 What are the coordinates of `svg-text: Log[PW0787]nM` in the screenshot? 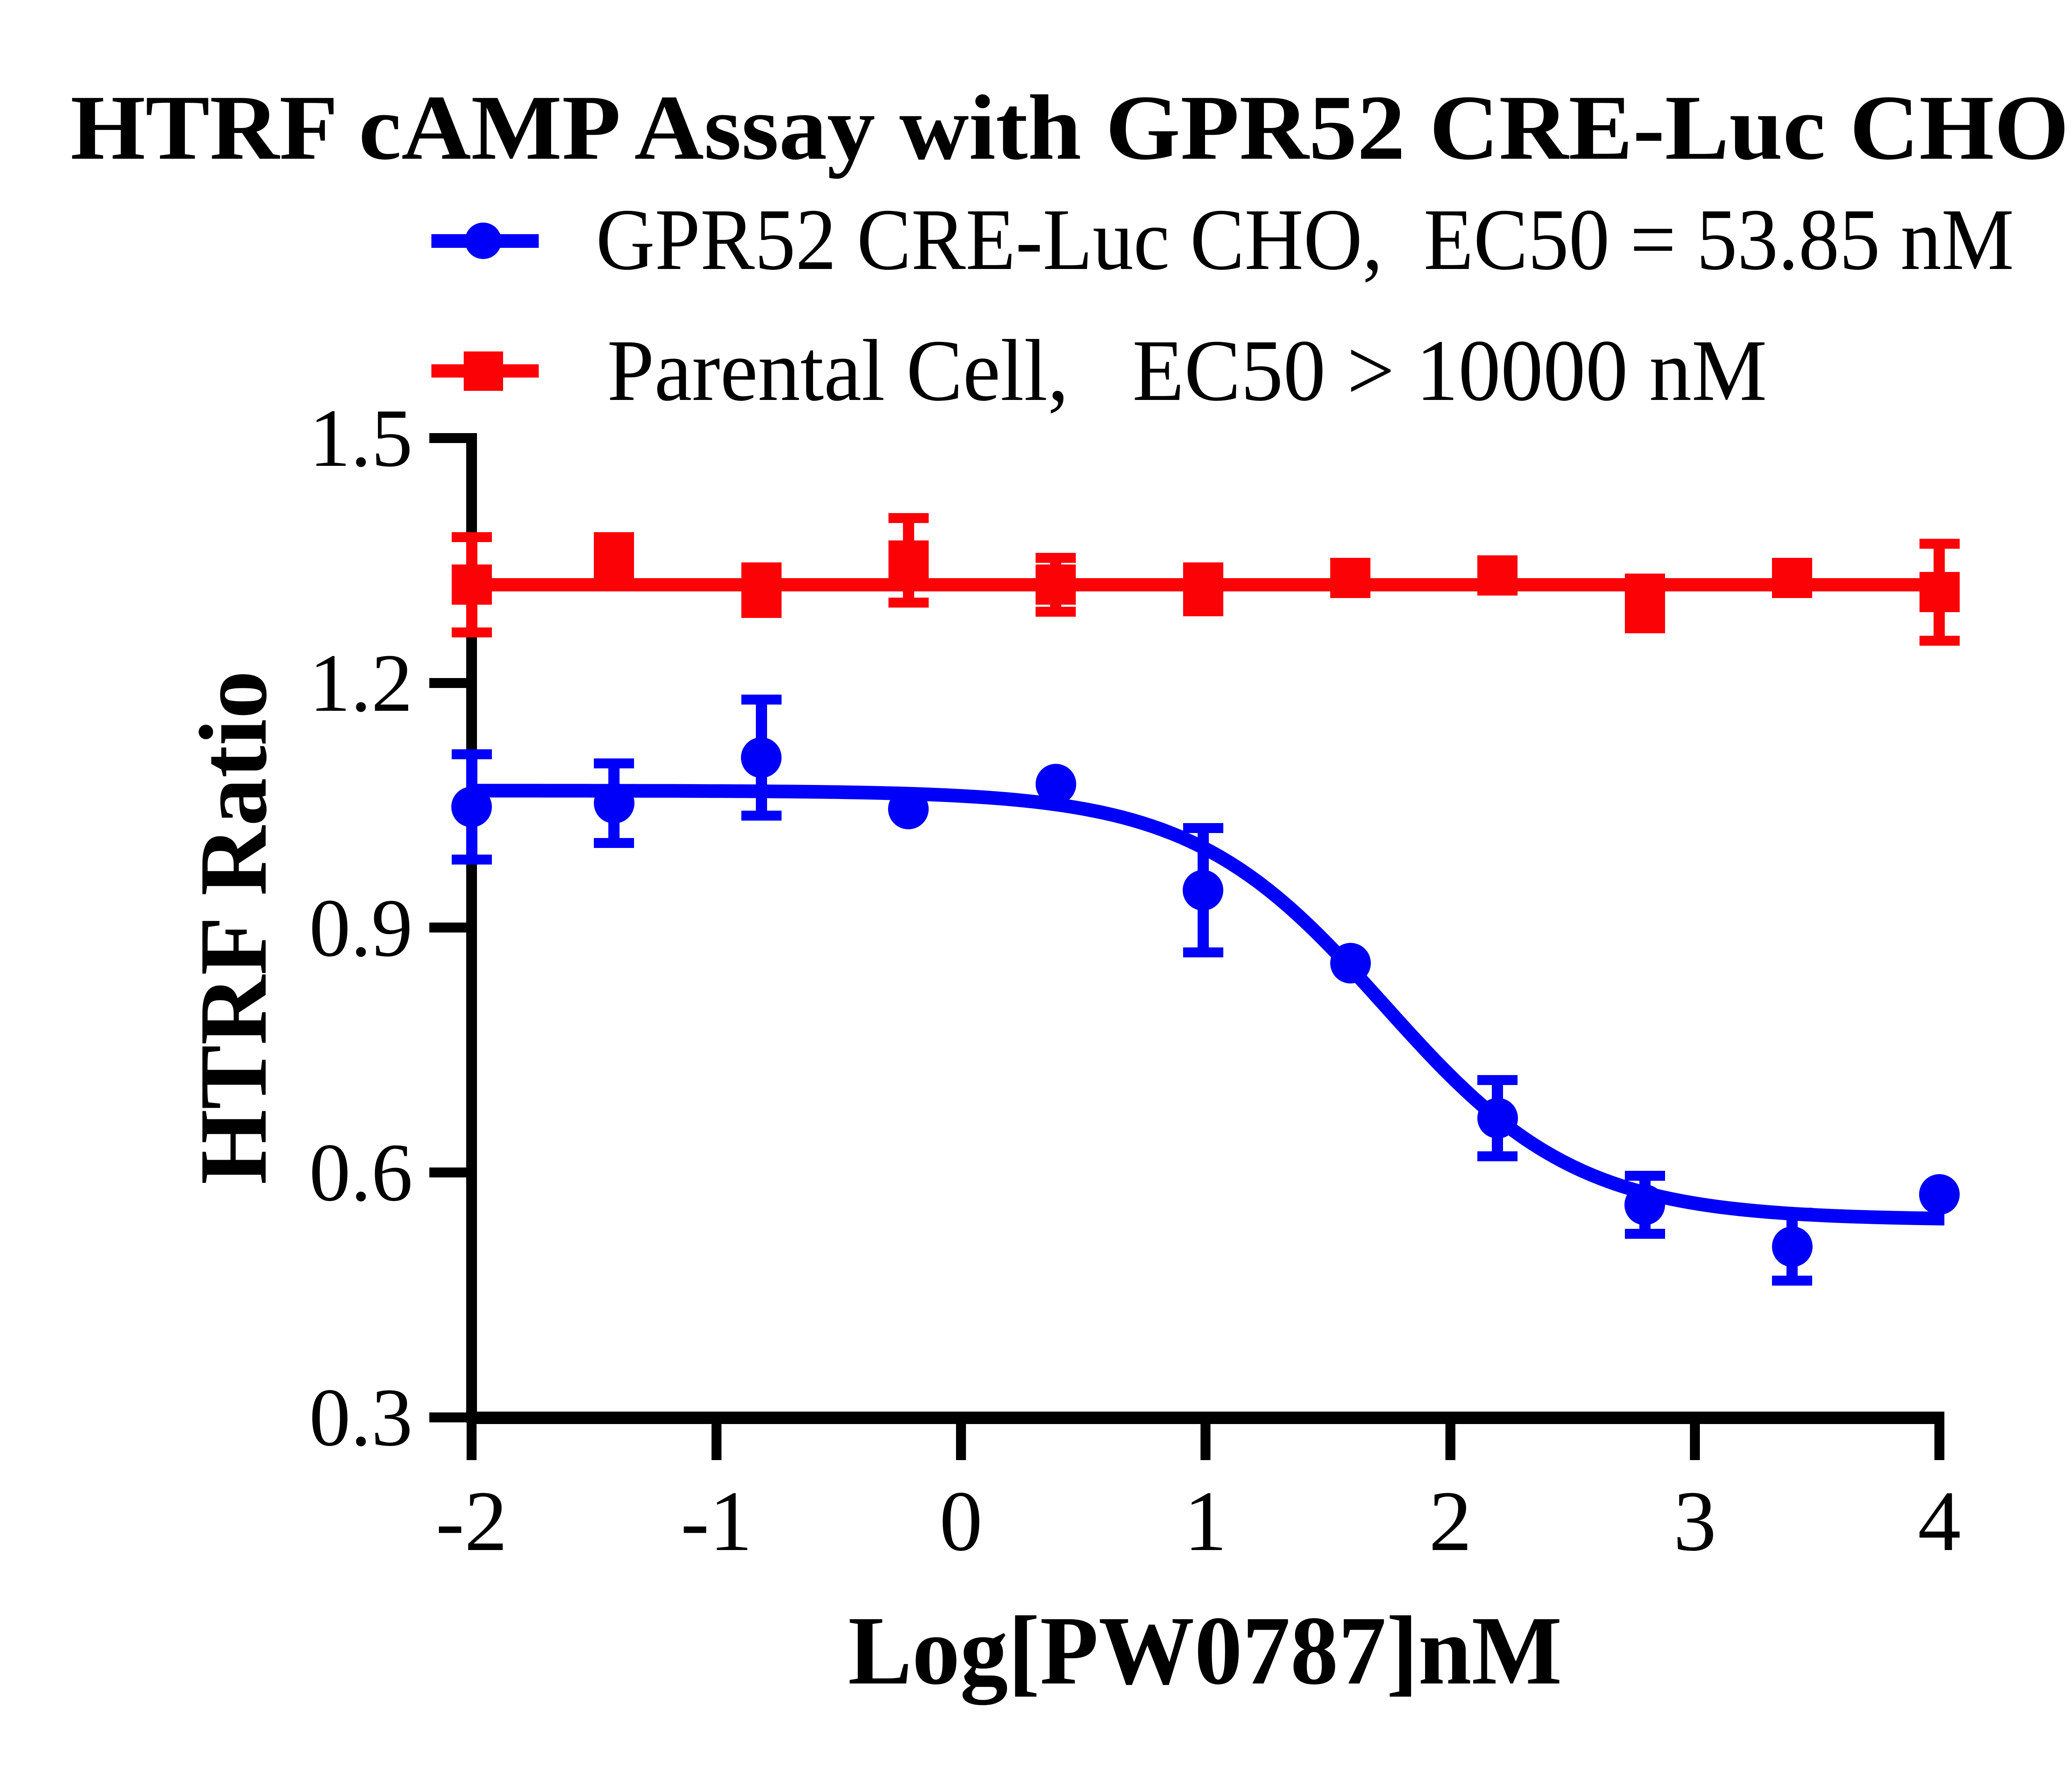 It's located at (1205, 1650).